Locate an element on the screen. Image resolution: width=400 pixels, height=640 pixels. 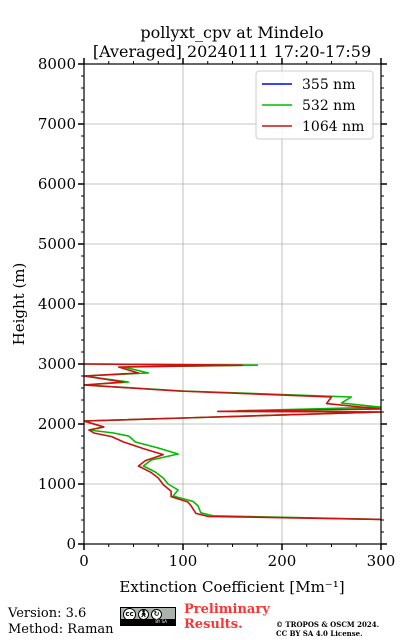
copyright-line2: CC BY SA 4.0 License. is located at coordinates (319, 633).